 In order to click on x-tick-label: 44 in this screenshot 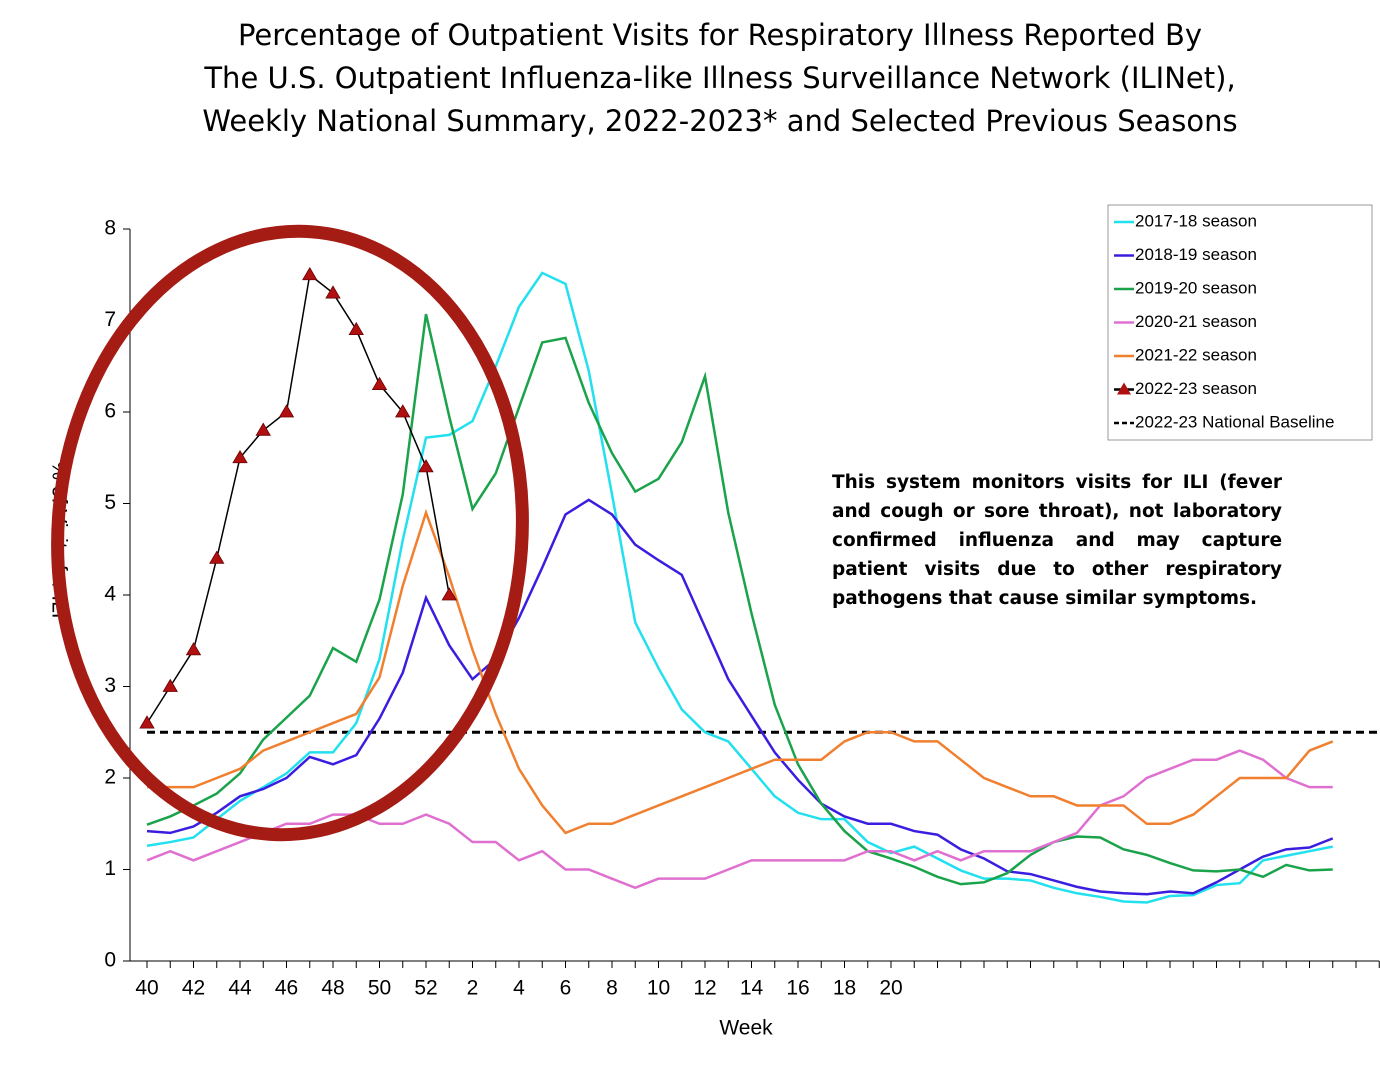, I will do `click(240, 988)`.